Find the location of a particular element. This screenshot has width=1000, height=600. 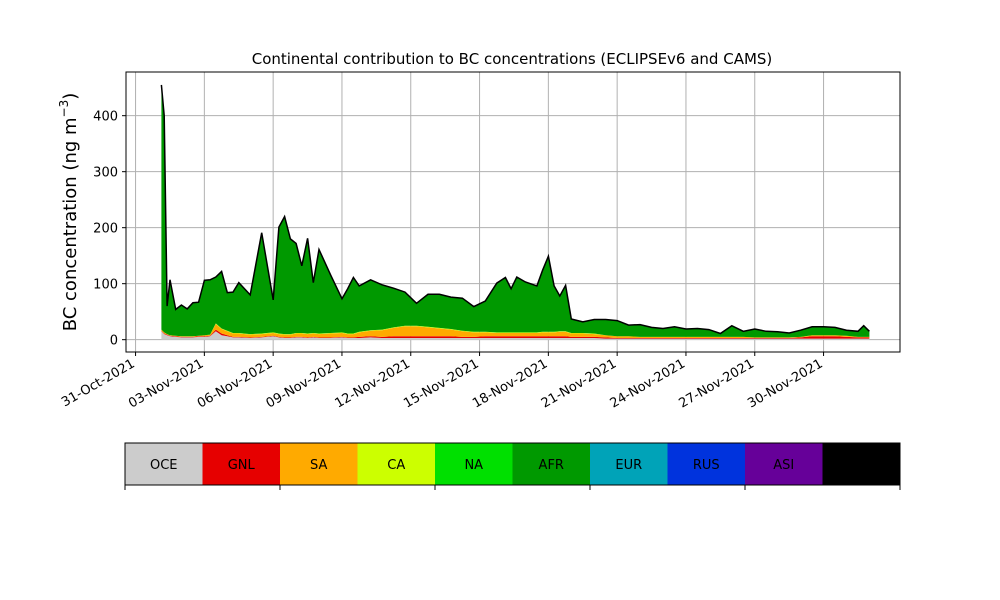

y-axis: 0 100 200 300 400 is located at coordinates (109, 229).